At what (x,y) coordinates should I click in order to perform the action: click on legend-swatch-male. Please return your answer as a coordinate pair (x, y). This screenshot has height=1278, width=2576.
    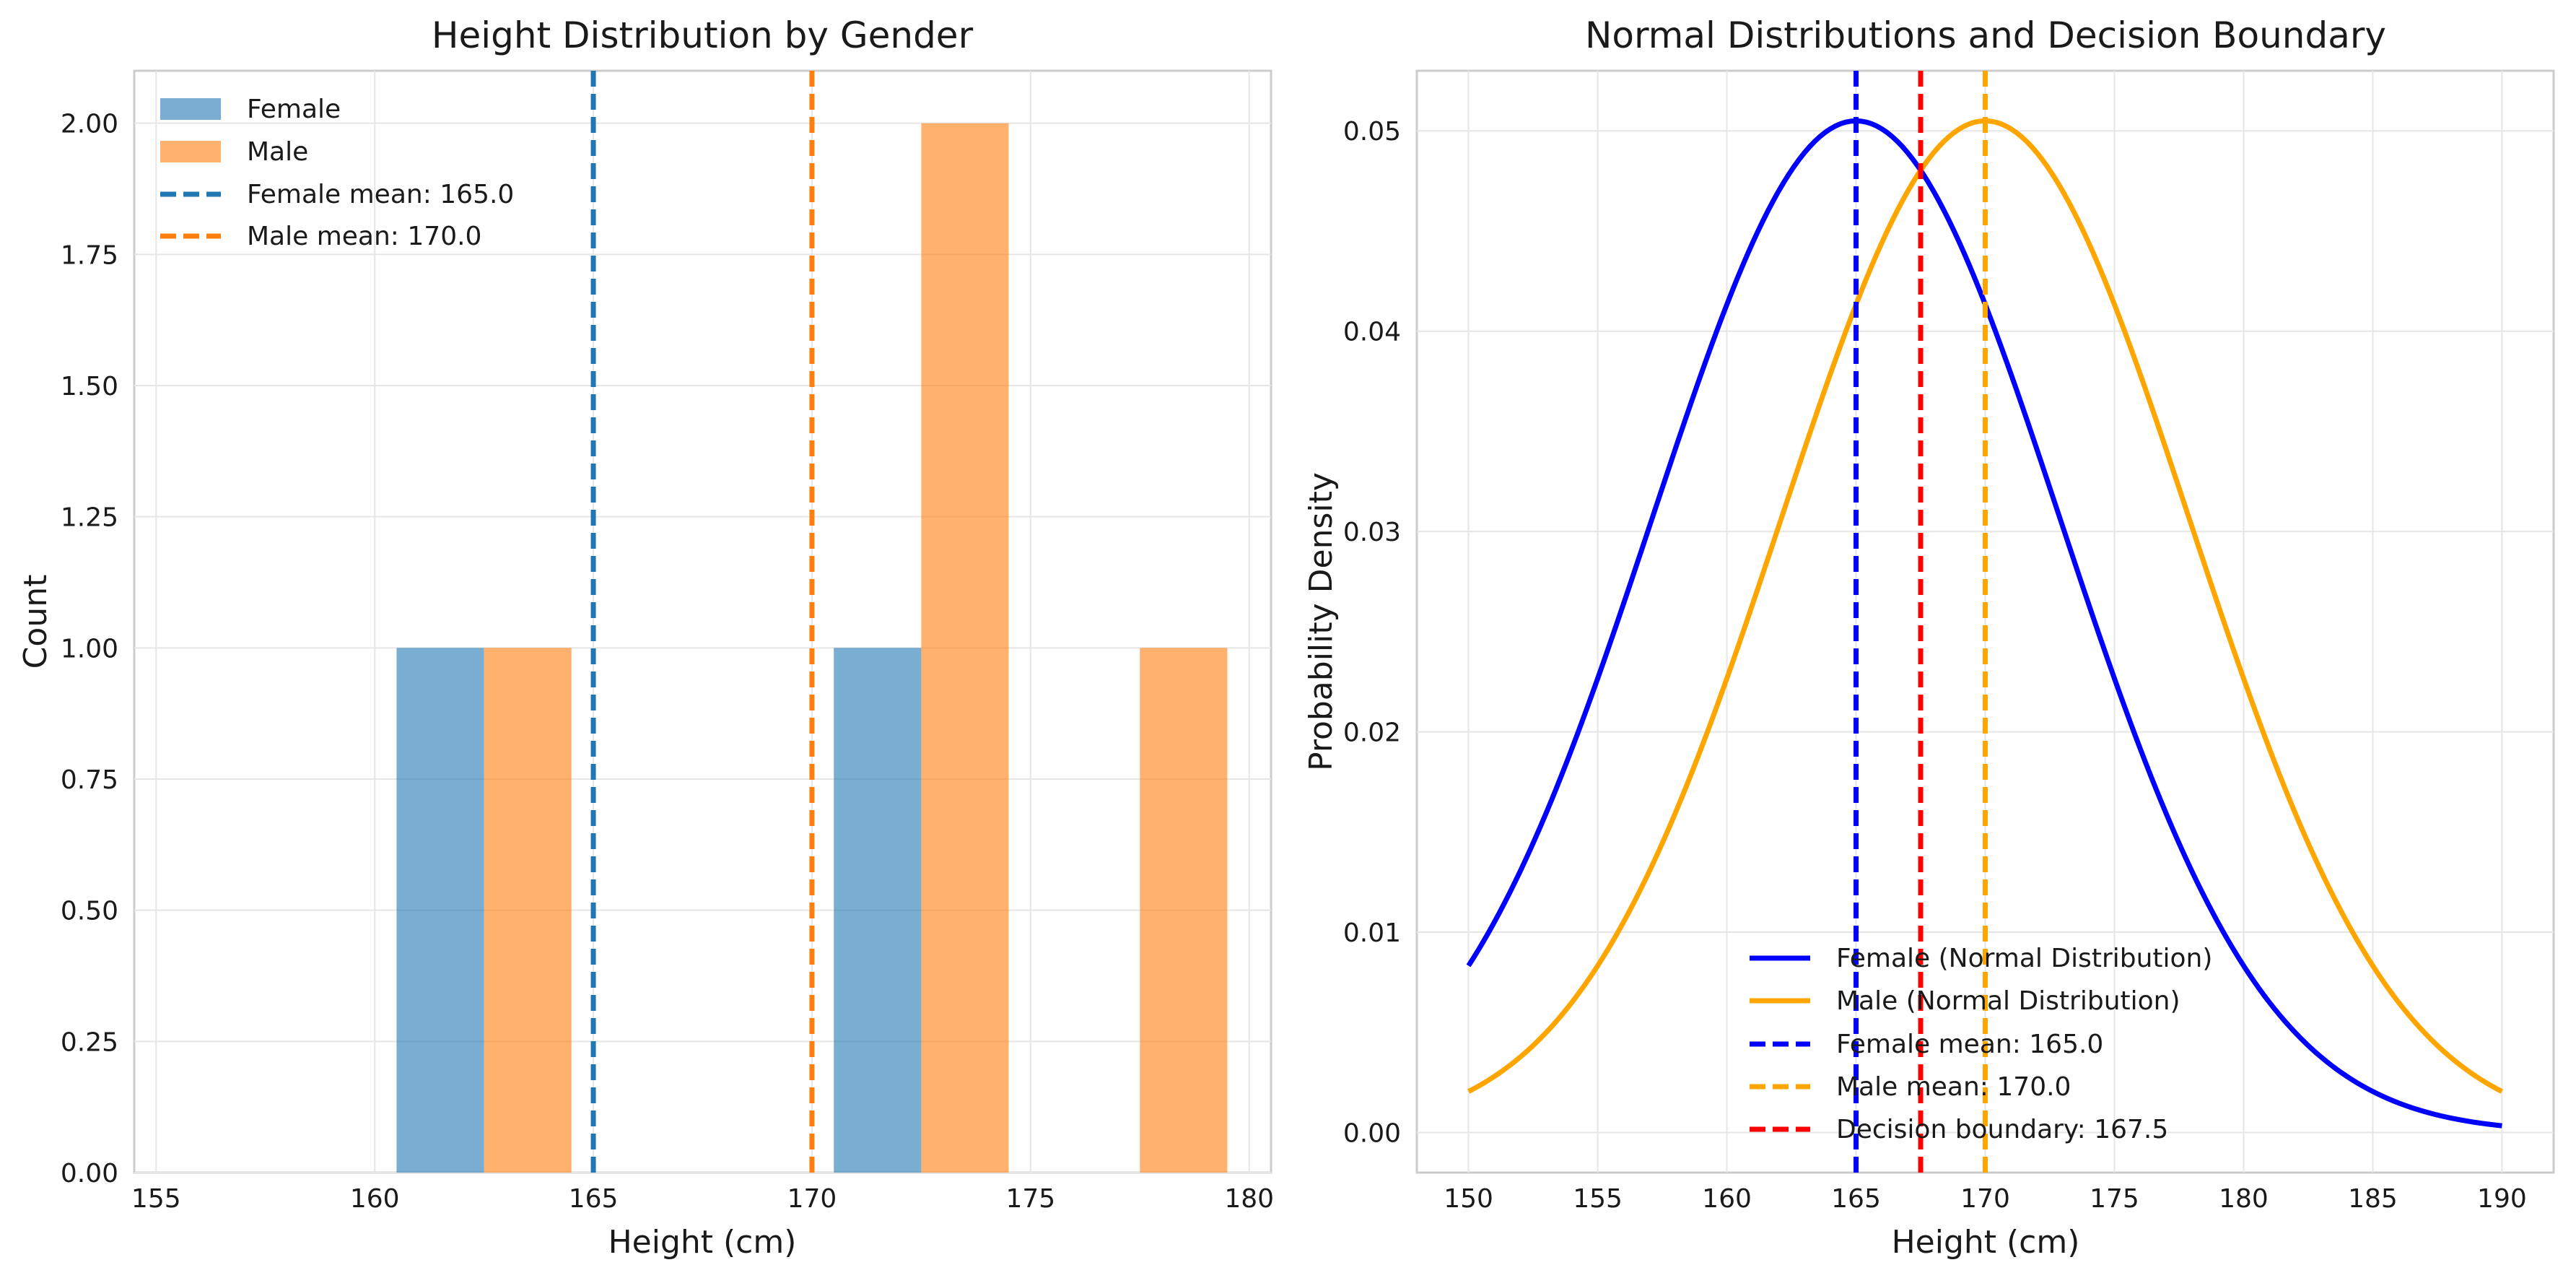
    Looking at the image, I should click on (190, 152).